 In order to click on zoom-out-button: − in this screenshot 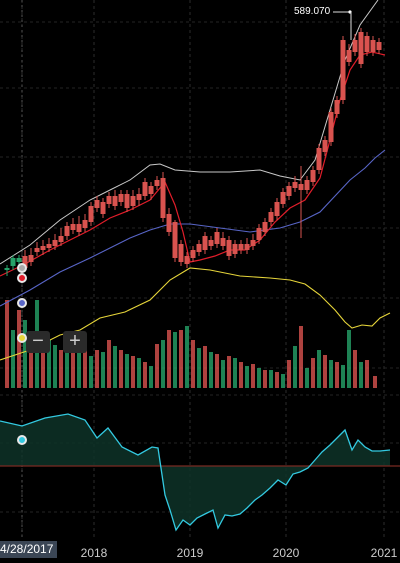, I will do `click(38, 342)`.